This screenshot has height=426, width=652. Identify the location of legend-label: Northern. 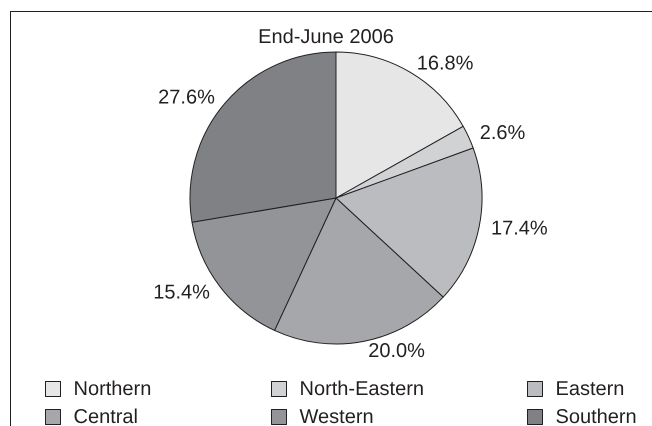
(113, 389).